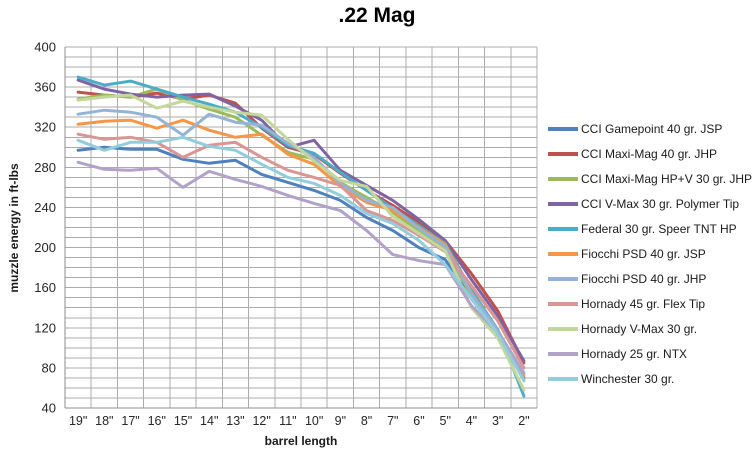 The width and height of the screenshot is (754, 460). Describe the element at coordinates (659, 228) in the screenshot. I see `legend-label: Federal 30 gr. Speer TNT HP` at that location.